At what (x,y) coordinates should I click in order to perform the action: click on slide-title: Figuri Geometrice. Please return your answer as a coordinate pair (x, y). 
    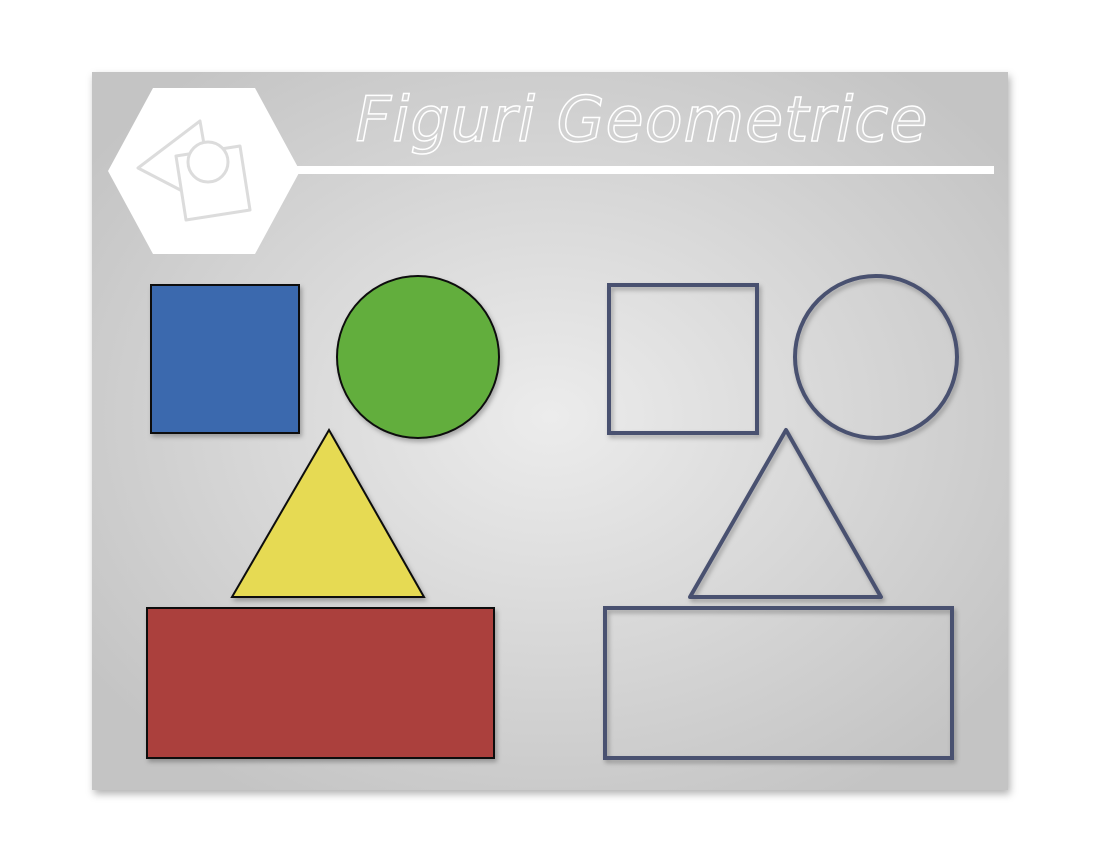
    Looking at the image, I should click on (642, 119).